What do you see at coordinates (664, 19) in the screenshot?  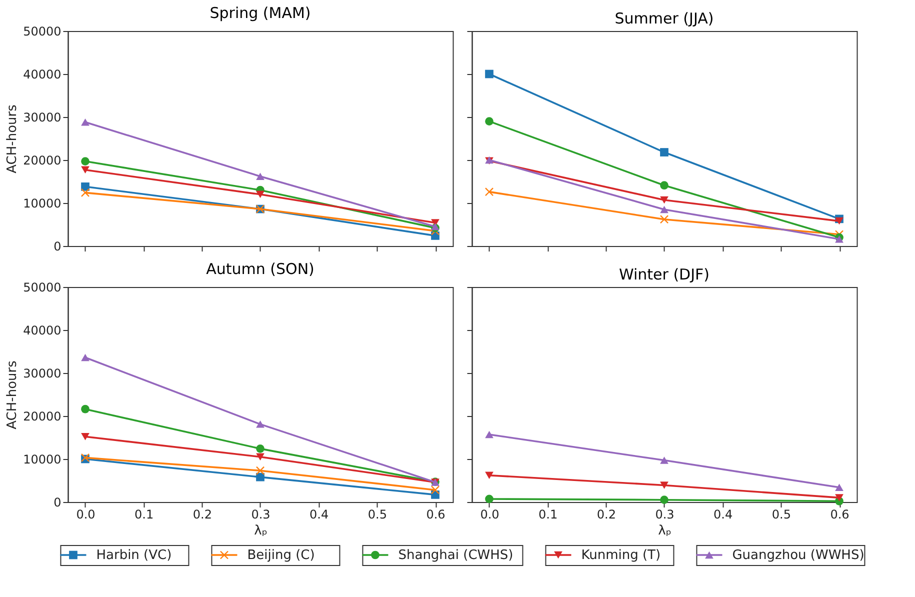 I see `chart-title: Summer (JJA)` at bounding box center [664, 19].